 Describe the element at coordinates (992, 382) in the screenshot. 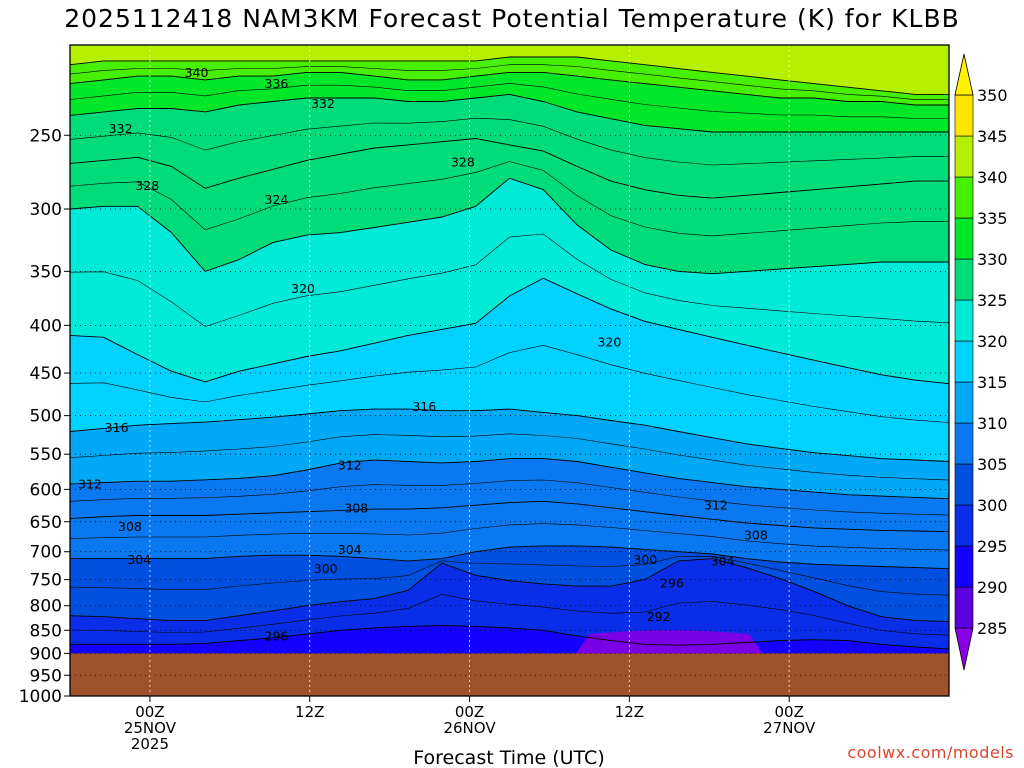

I see `colorbar-label: 315` at that location.